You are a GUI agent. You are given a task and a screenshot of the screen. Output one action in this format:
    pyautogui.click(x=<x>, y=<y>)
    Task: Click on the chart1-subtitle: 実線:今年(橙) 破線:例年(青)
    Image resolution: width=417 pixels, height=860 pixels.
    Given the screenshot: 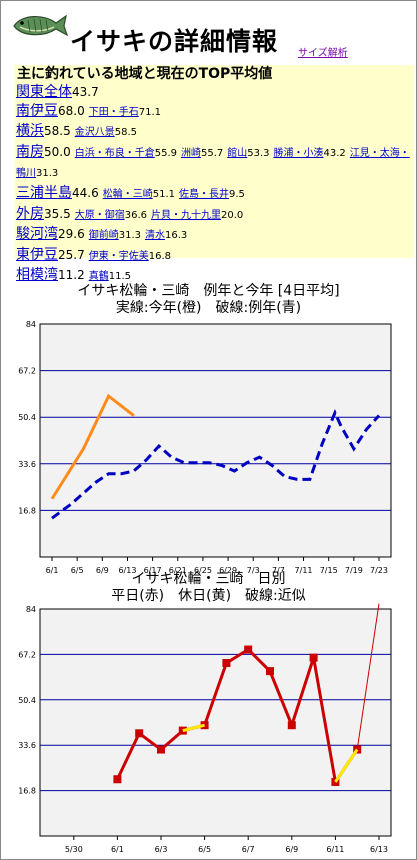 What is the action you would take?
    pyautogui.click(x=208, y=308)
    